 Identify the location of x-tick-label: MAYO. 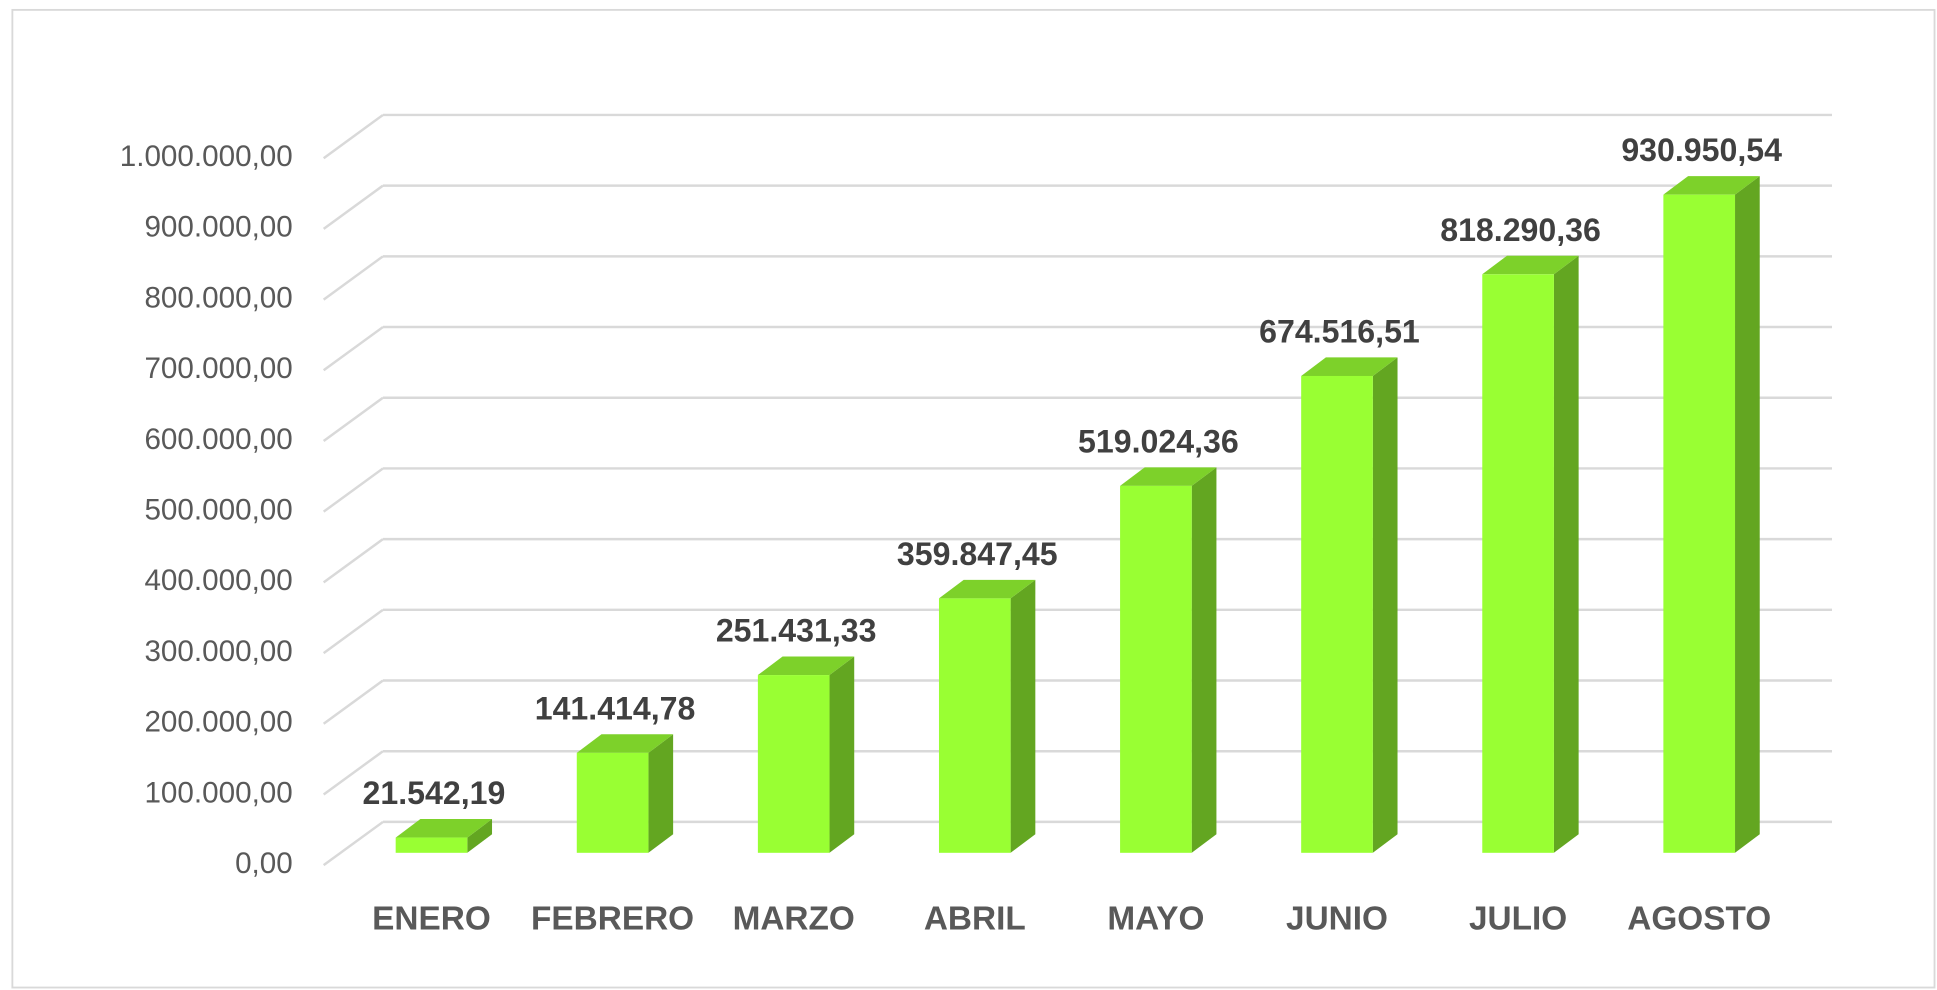
(1155, 919).